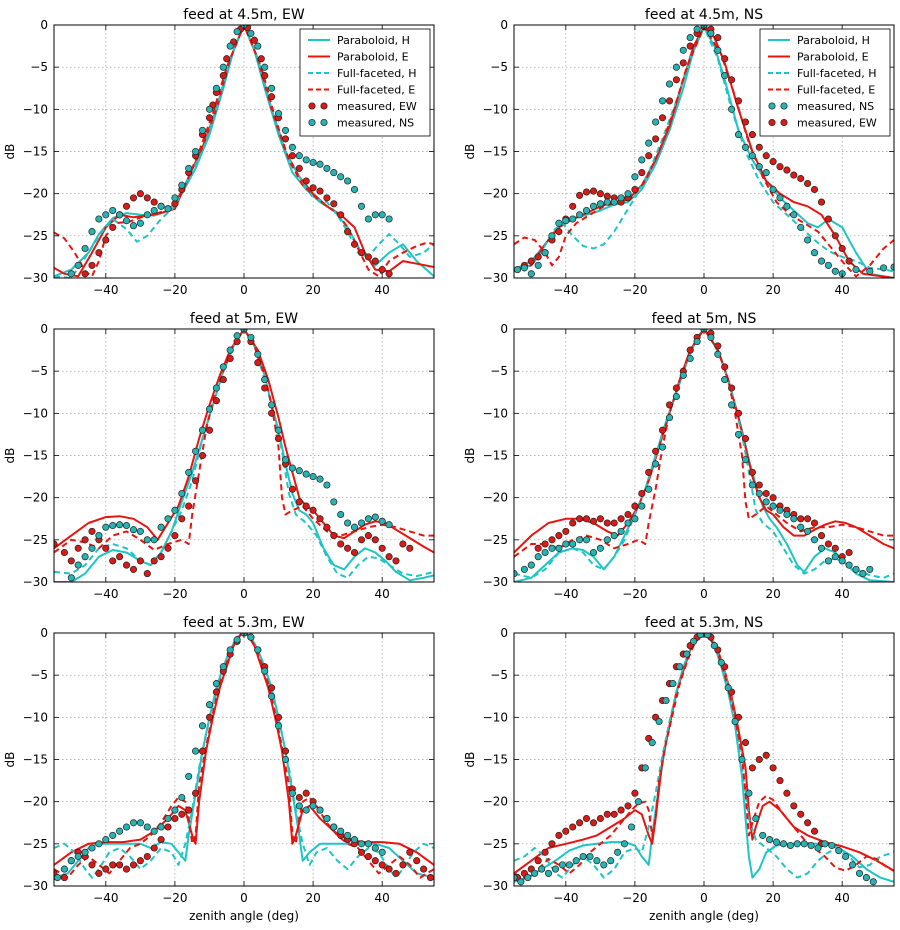 Image resolution: width=900 pixels, height=930 pixels. Describe the element at coordinates (373, 40) in the screenshot. I see `legend-label-paraboloid-h: Paraboloid, H` at that location.